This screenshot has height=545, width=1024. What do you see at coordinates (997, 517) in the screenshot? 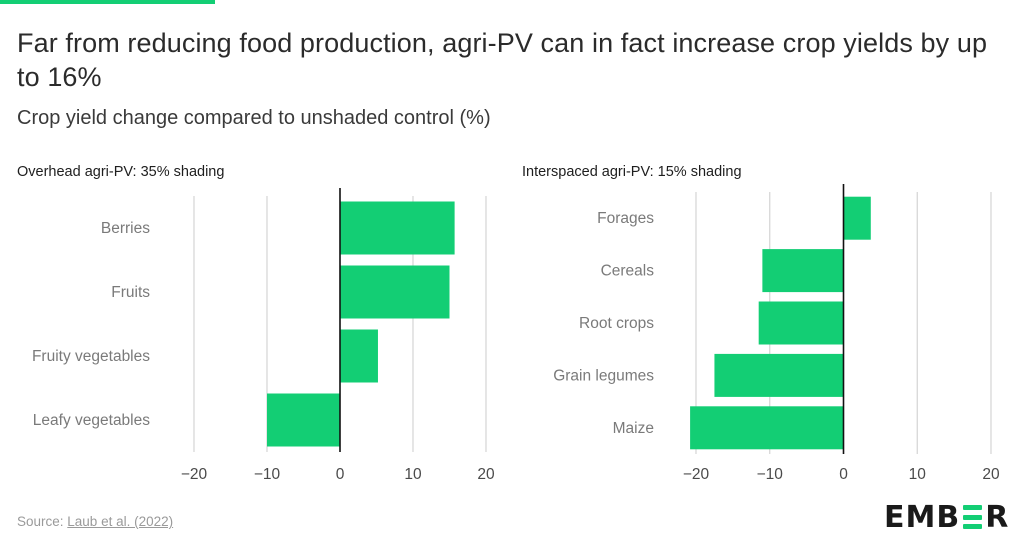
I see `logo-text-right: R` at bounding box center [997, 517].